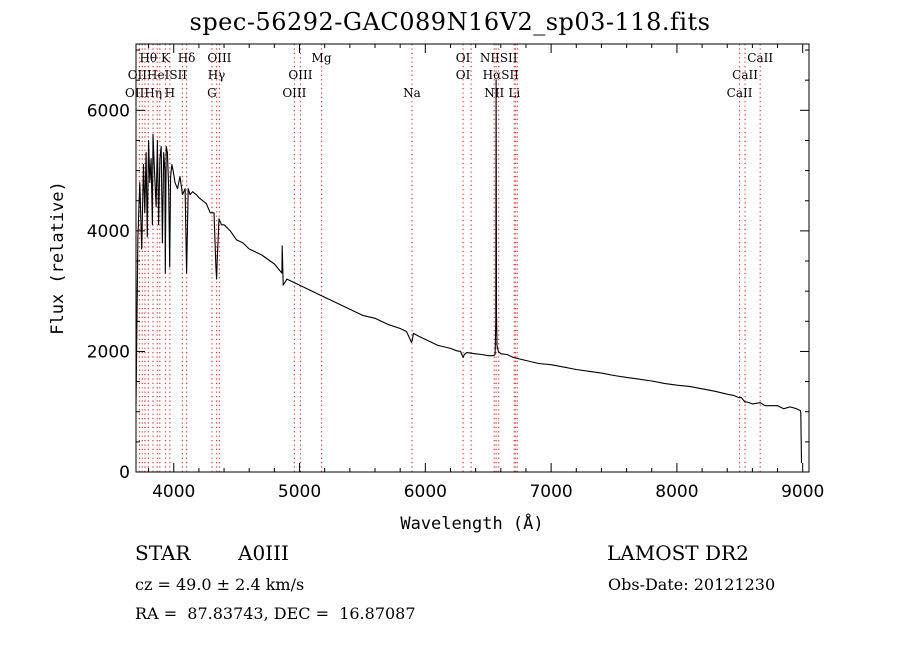  What do you see at coordinates (275, 613) in the screenshot?
I see `coordinates: RA = 87.83743, DEC = 16.87087` at bounding box center [275, 613].